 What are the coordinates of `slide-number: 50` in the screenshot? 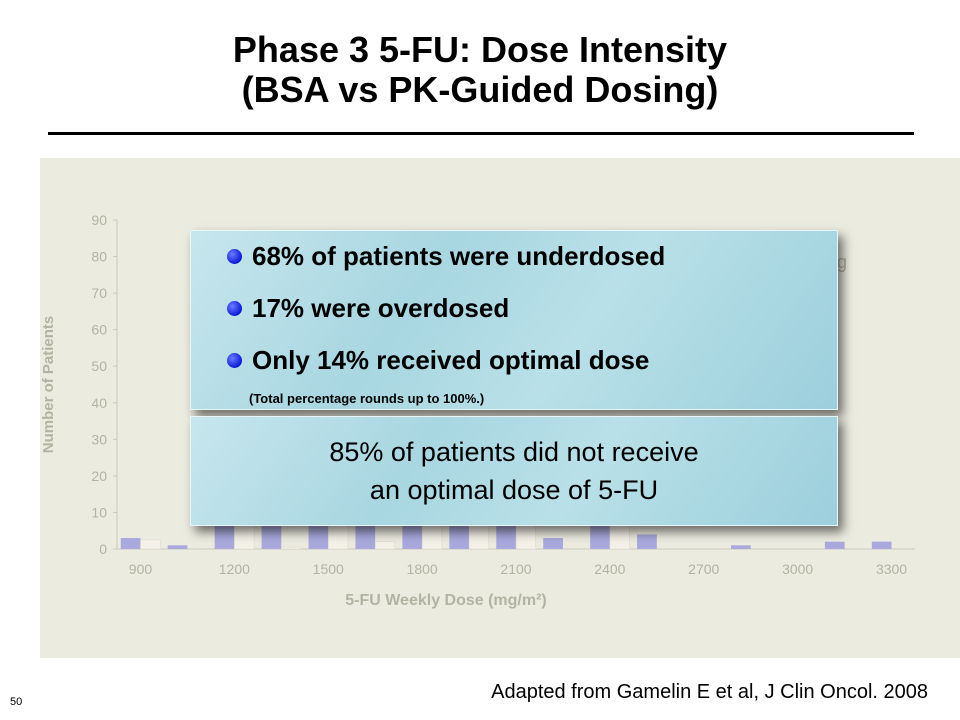 It's located at (16, 702).